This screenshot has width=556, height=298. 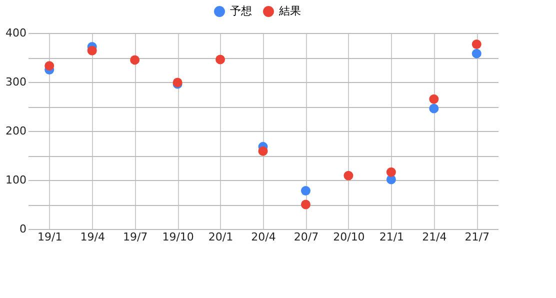 I want to click on legend-label: 予想, so click(x=241, y=11).